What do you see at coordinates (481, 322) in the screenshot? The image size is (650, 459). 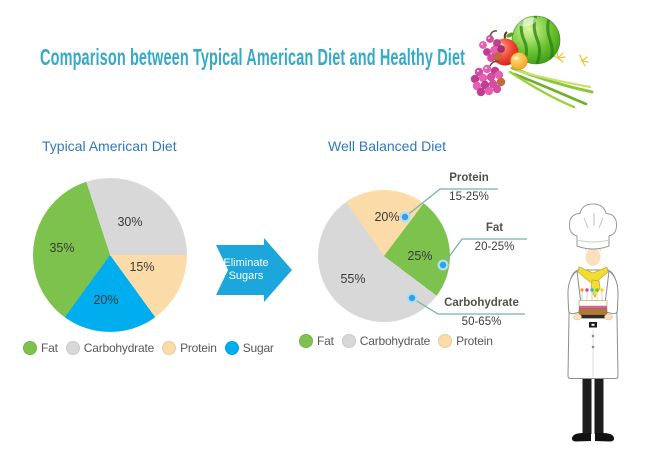 I see `callout-range: 50-65%` at bounding box center [481, 322].